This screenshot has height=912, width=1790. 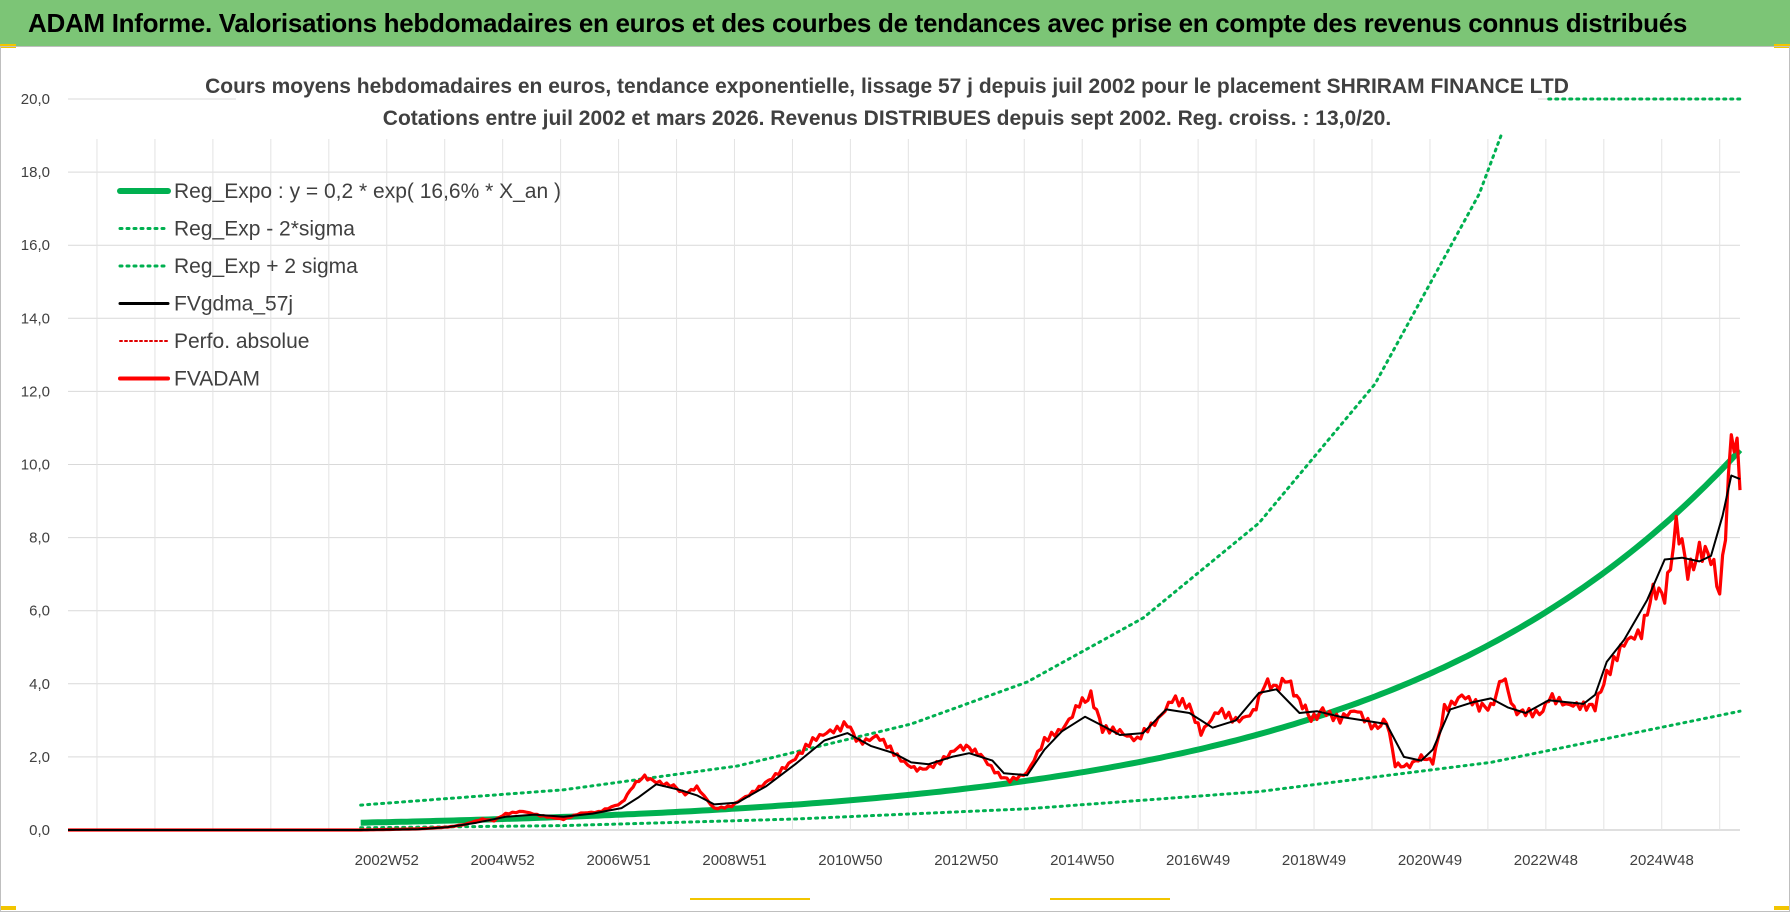 I want to click on y-tick-label: 2,0, so click(x=39, y=757).